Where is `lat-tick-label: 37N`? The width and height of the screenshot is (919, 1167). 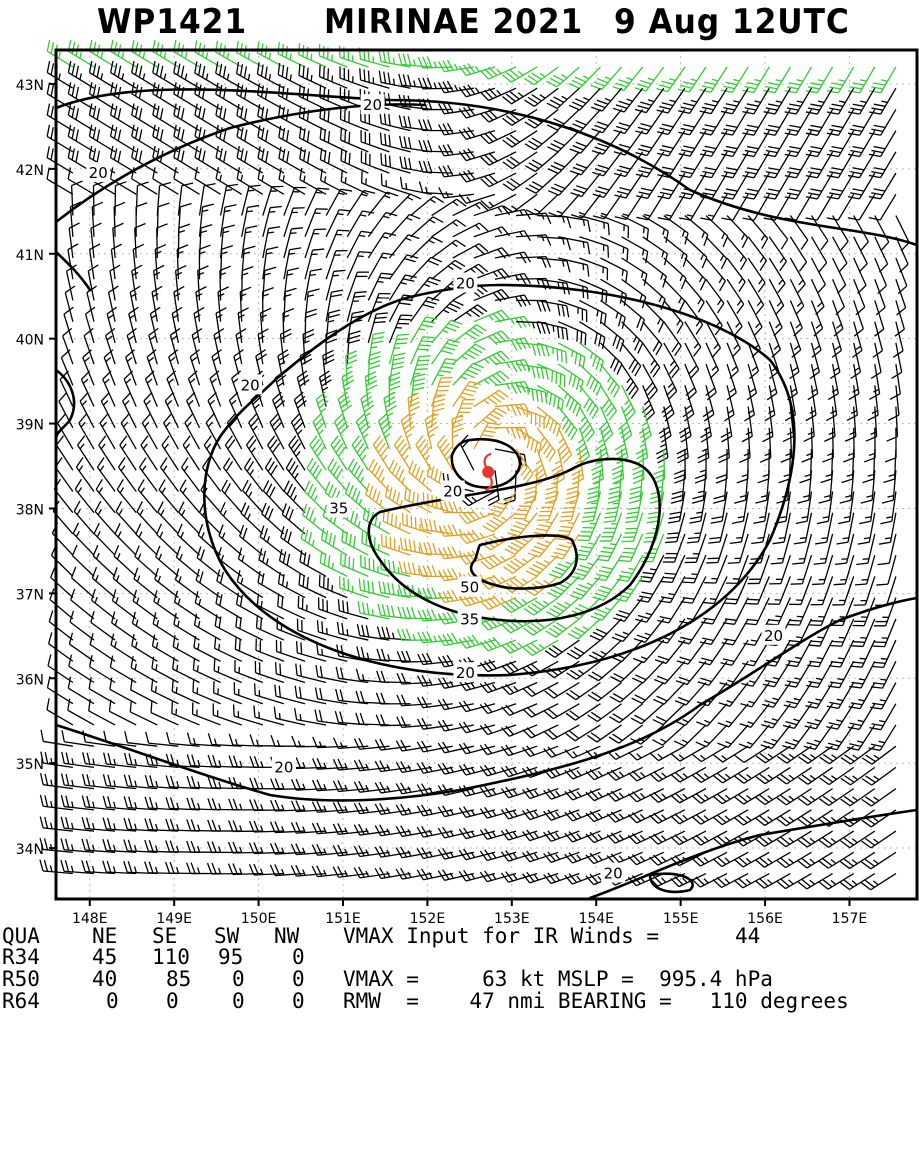 lat-tick-label: 37N is located at coordinates (30, 595).